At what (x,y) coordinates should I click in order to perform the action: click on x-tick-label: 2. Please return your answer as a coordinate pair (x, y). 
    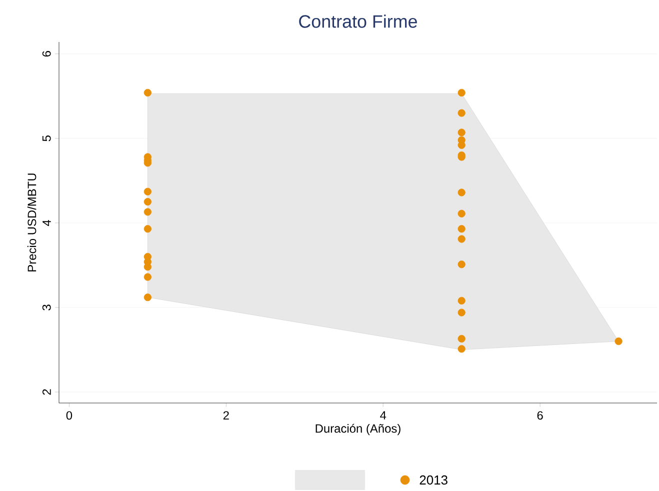
    Looking at the image, I should click on (226, 415).